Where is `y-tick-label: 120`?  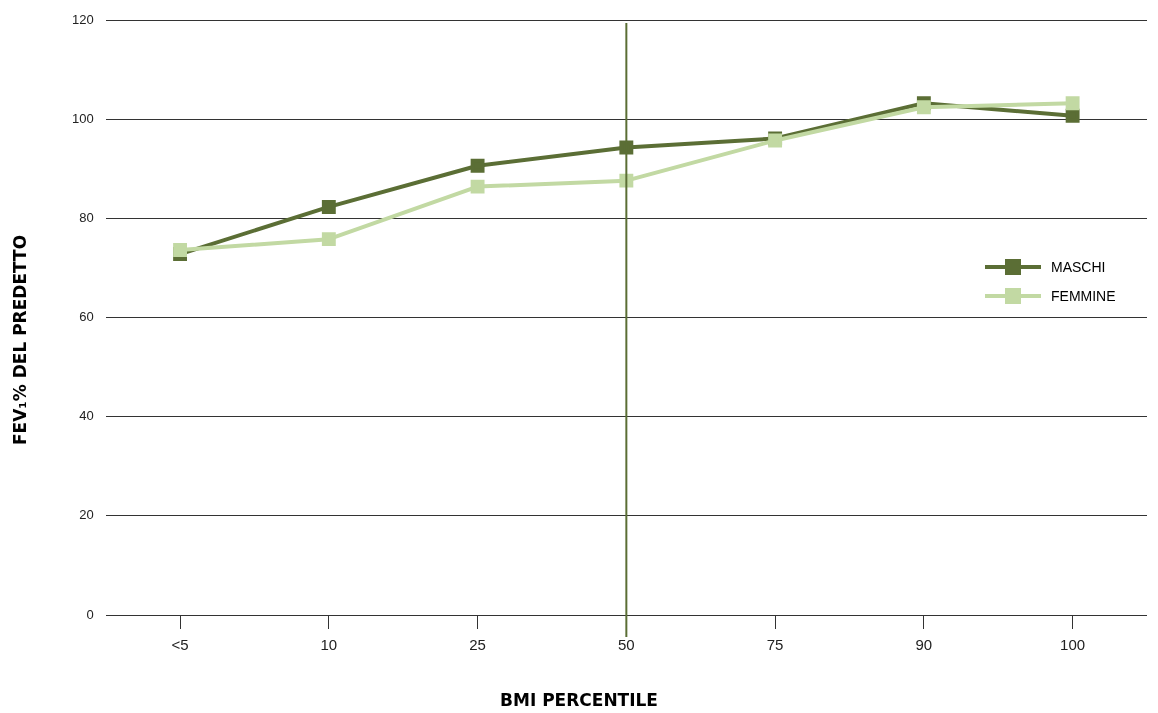 y-tick-label: 120 is located at coordinates (82, 19).